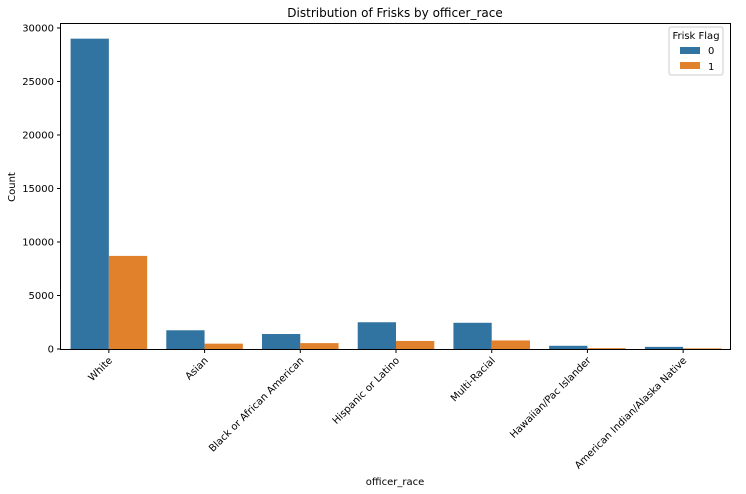  Describe the element at coordinates (12, 187) in the screenshot. I see `y-axis-title: Count` at that location.